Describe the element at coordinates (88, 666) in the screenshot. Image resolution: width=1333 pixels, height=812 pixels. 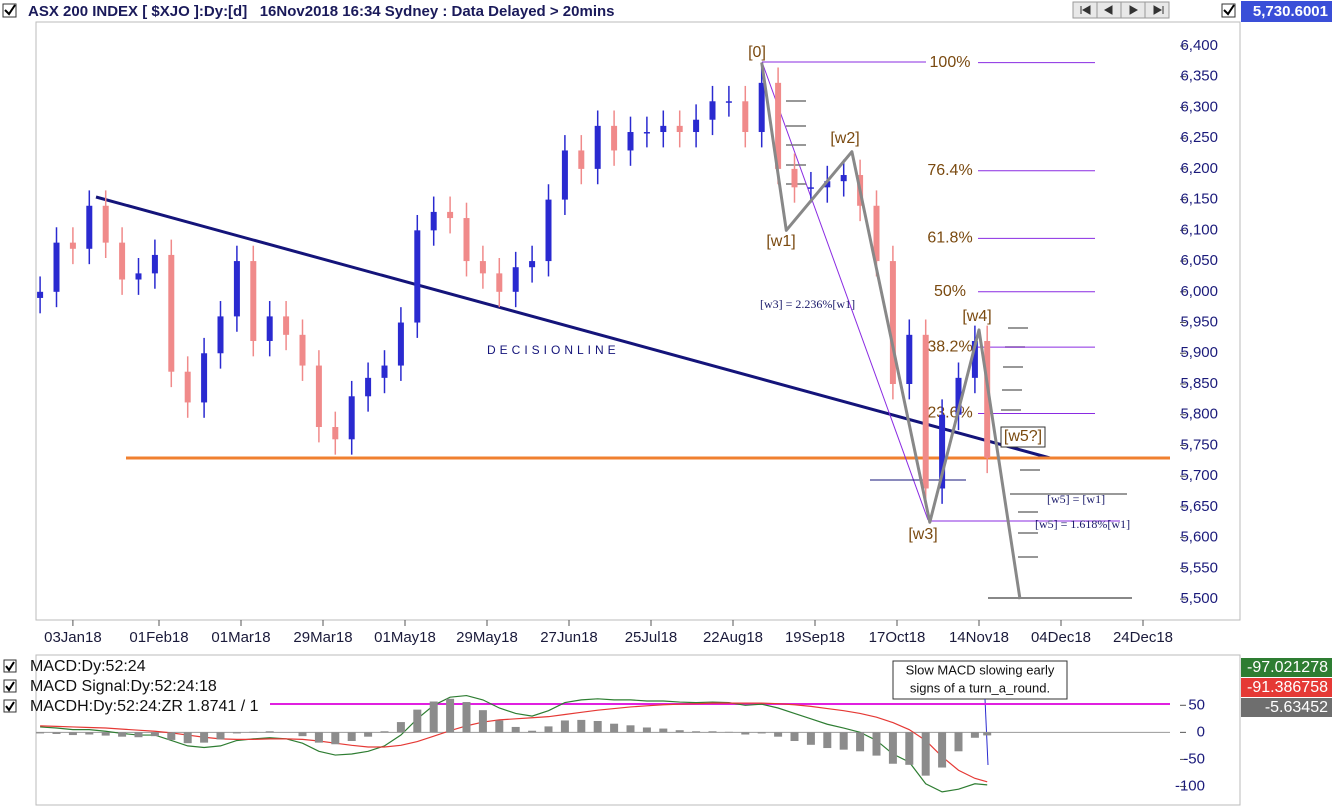
I see `legend-label: MACD:Dy:52:24` at that location.